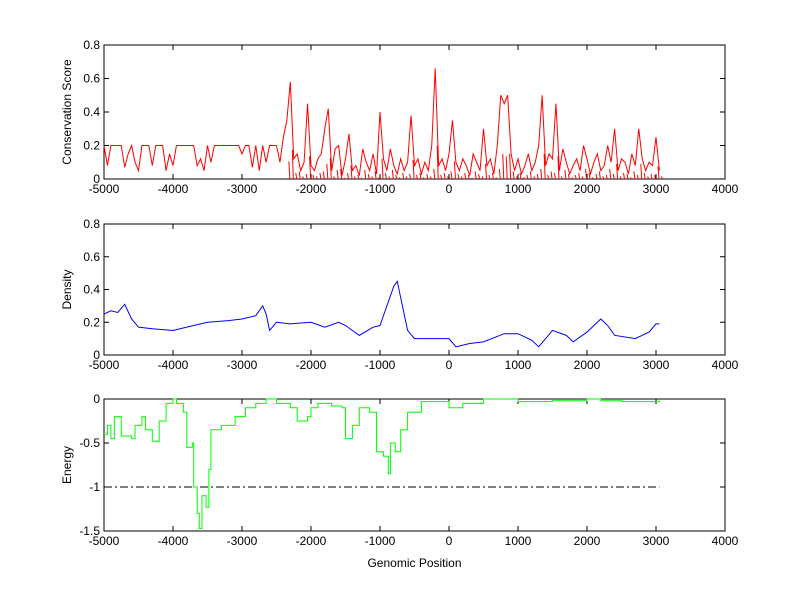 The image size is (800, 604). I want to click on y-tick-label: -0.5, so click(89, 443).